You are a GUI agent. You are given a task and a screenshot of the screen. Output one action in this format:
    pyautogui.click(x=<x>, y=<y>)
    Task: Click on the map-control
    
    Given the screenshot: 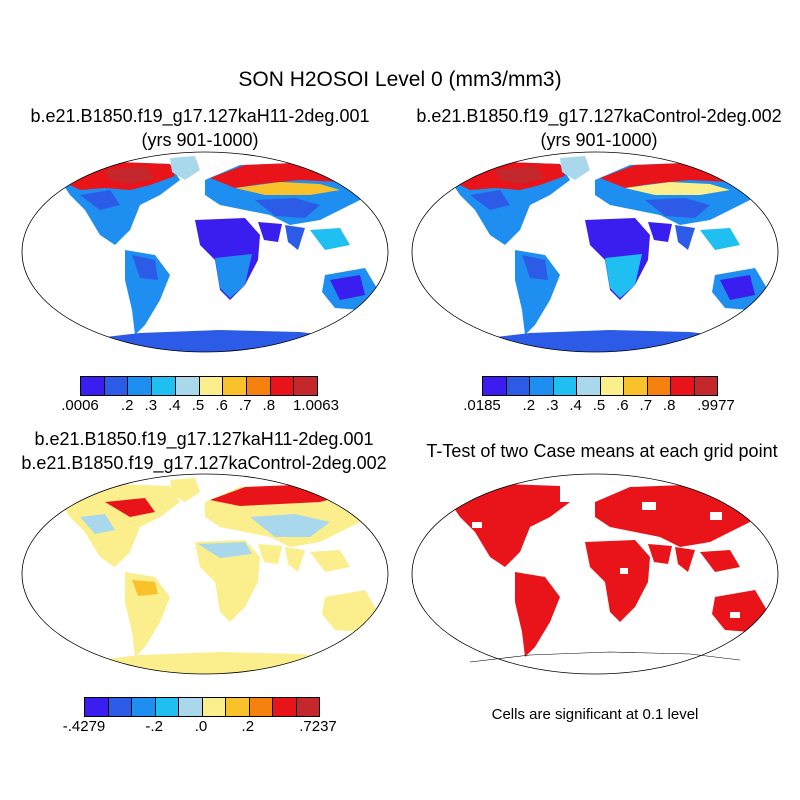 What is the action you would take?
    pyautogui.click(x=595, y=252)
    